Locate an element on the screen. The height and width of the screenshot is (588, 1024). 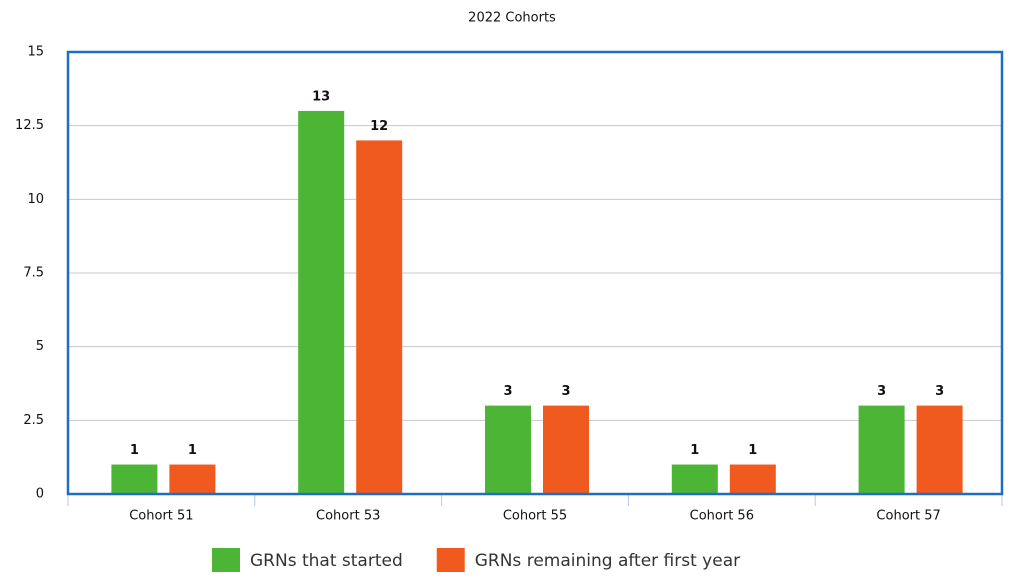
x-tick-label: Cohort 55 is located at coordinates (535, 516).